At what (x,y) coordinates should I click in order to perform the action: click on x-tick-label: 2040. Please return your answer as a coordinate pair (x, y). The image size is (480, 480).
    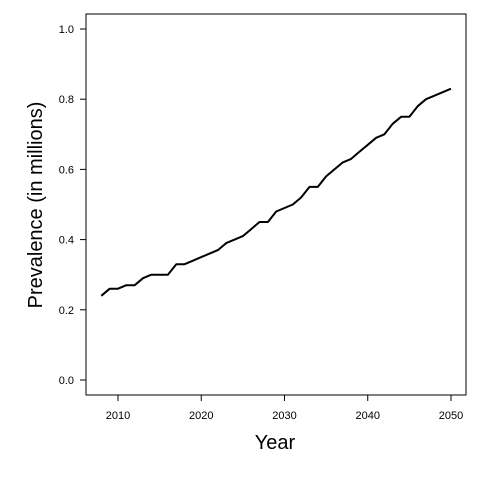
    Looking at the image, I should click on (368, 416).